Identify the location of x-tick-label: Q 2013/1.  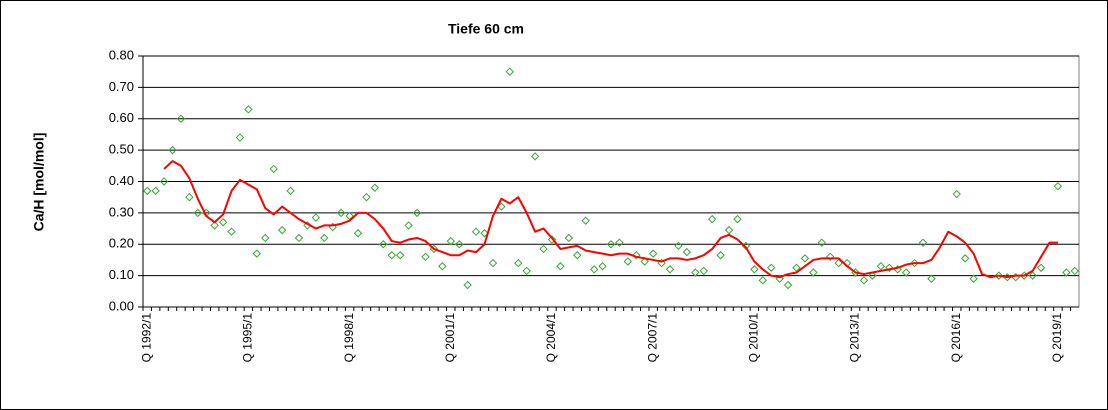
(855, 338).